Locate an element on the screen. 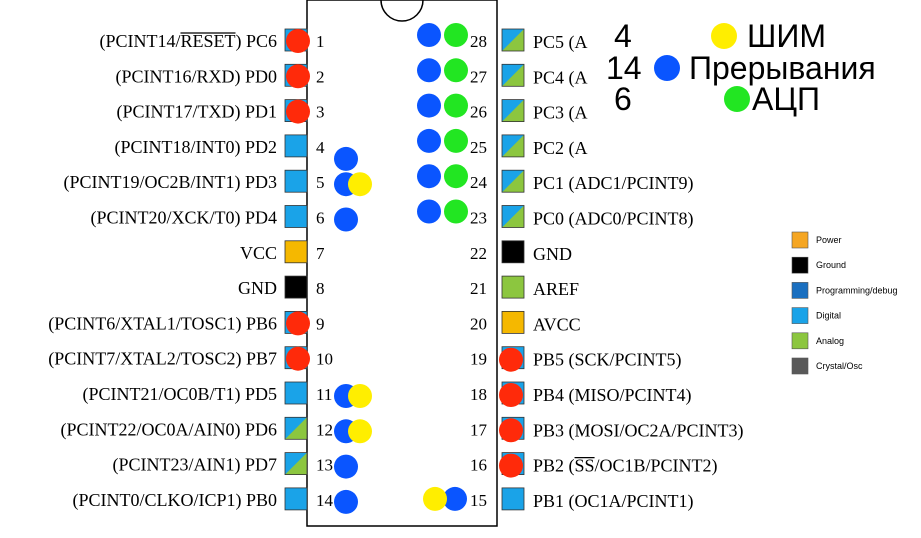 The width and height of the screenshot is (921, 538). pin-label: AVCC is located at coordinates (557, 324).